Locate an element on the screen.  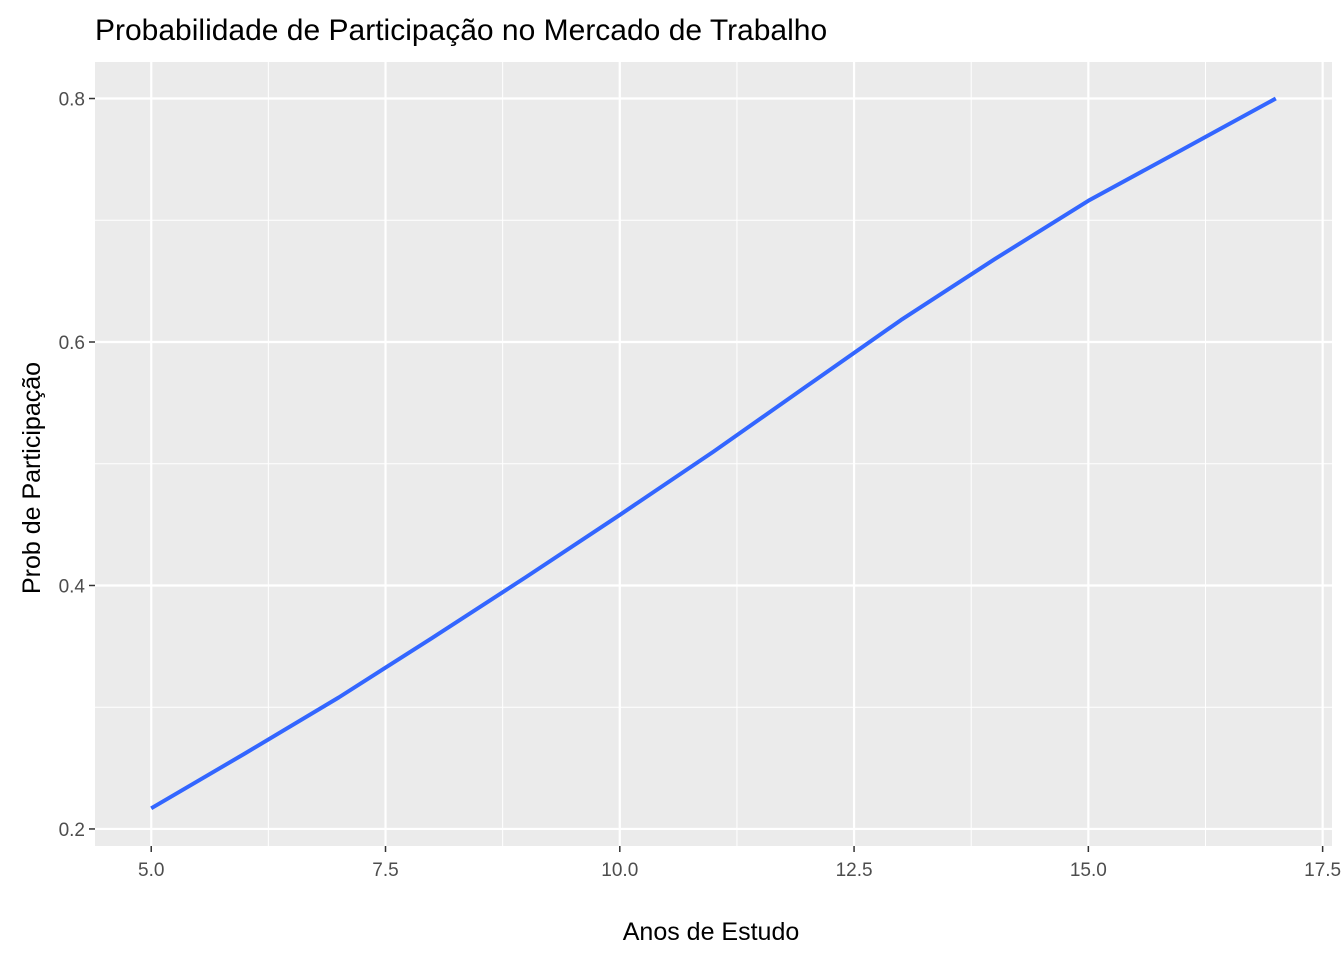
y-tick-label: 0.6 is located at coordinates (72, 343).